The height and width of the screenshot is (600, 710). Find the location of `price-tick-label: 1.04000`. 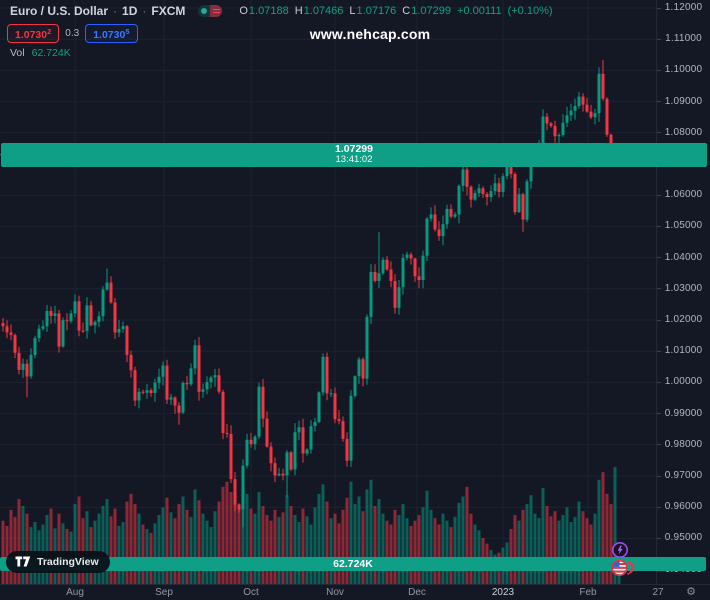

price-tick-label: 1.04000 is located at coordinates (683, 257).